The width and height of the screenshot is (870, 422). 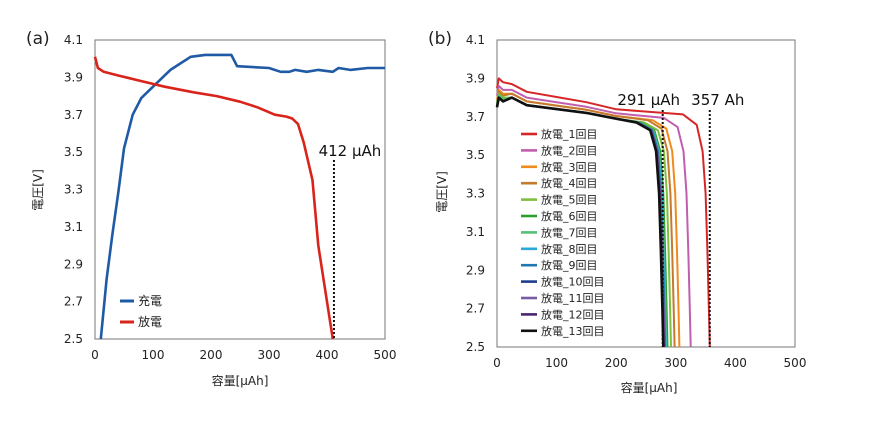 What do you see at coordinates (150, 321) in the screenshot?
I see `legend-label-discharge: 放電` at bounding box center [150, 321].